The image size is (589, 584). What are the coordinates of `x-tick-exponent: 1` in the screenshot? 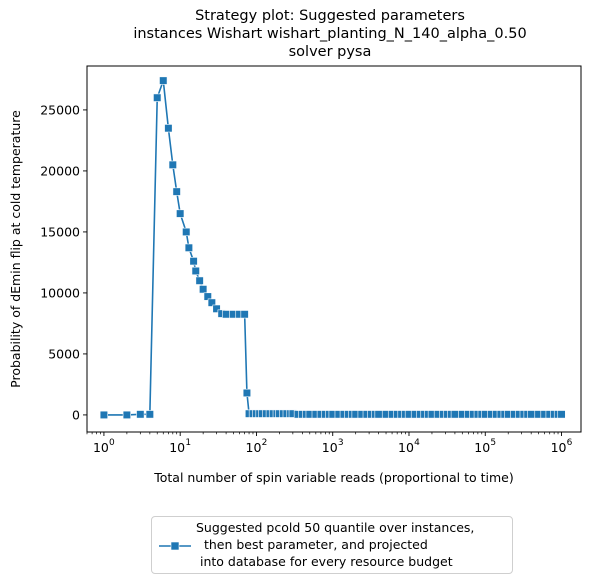 It's located at (188, 443).